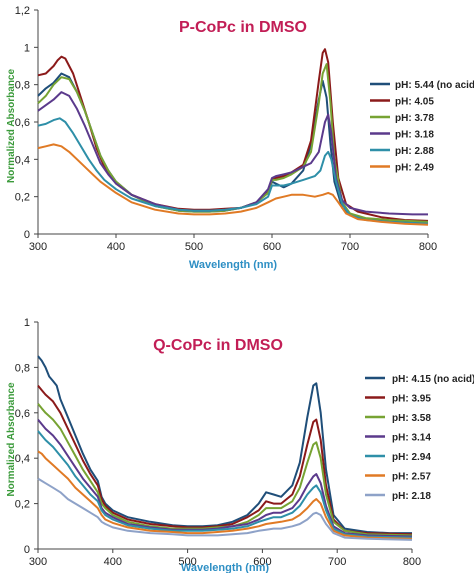 The height and width of the screenshot is (573, 474). What do you see at coordinates (411, 477) in the screenshot?
I see `legend-label: pH: 2.57` at bounding box center [411, 477].